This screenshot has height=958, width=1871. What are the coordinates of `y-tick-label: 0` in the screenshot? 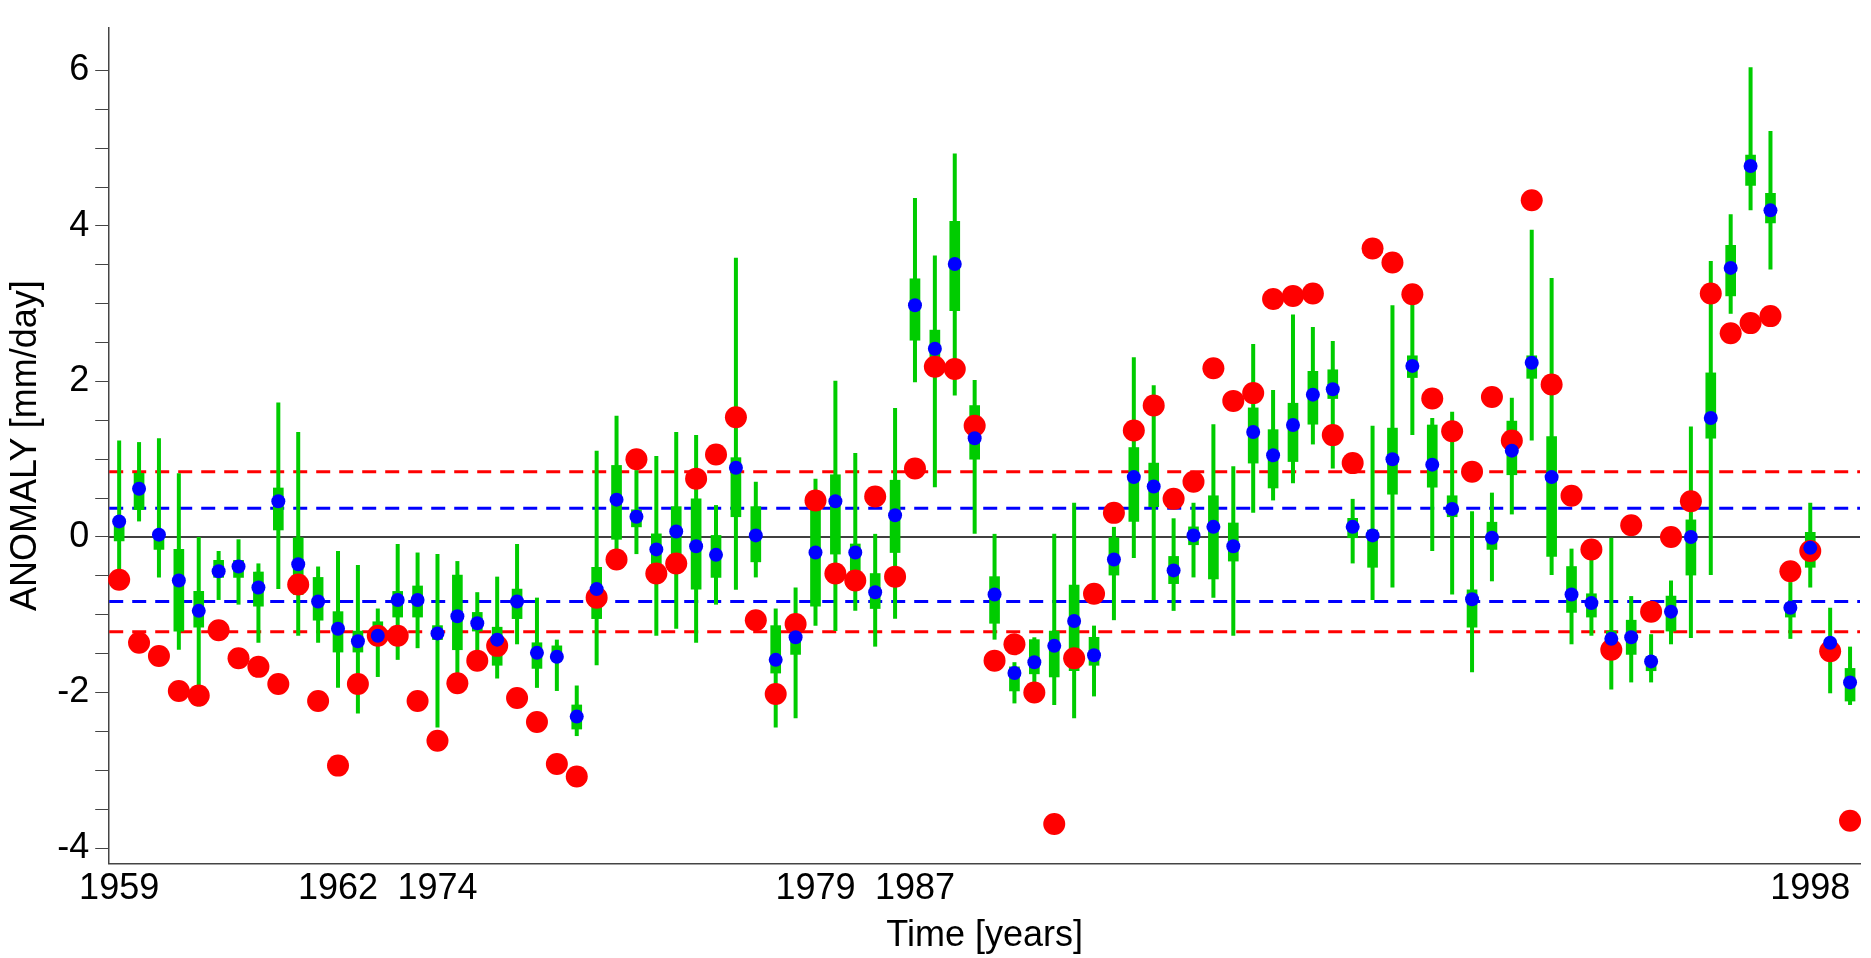 It's located at (79, 534).